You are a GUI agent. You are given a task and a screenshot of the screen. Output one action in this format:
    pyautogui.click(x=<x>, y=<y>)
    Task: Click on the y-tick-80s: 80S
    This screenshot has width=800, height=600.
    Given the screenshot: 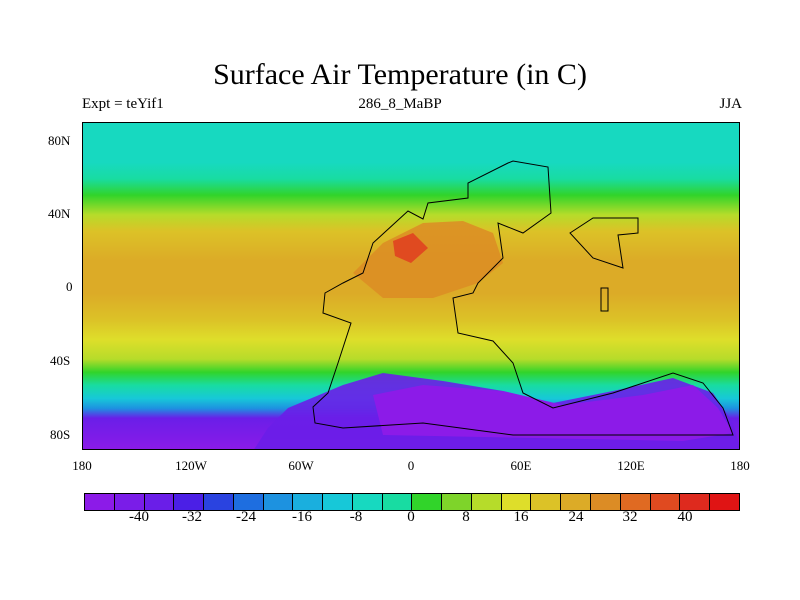 What is the action you would take?
    pyautogui.click(x=60, y=434)
    